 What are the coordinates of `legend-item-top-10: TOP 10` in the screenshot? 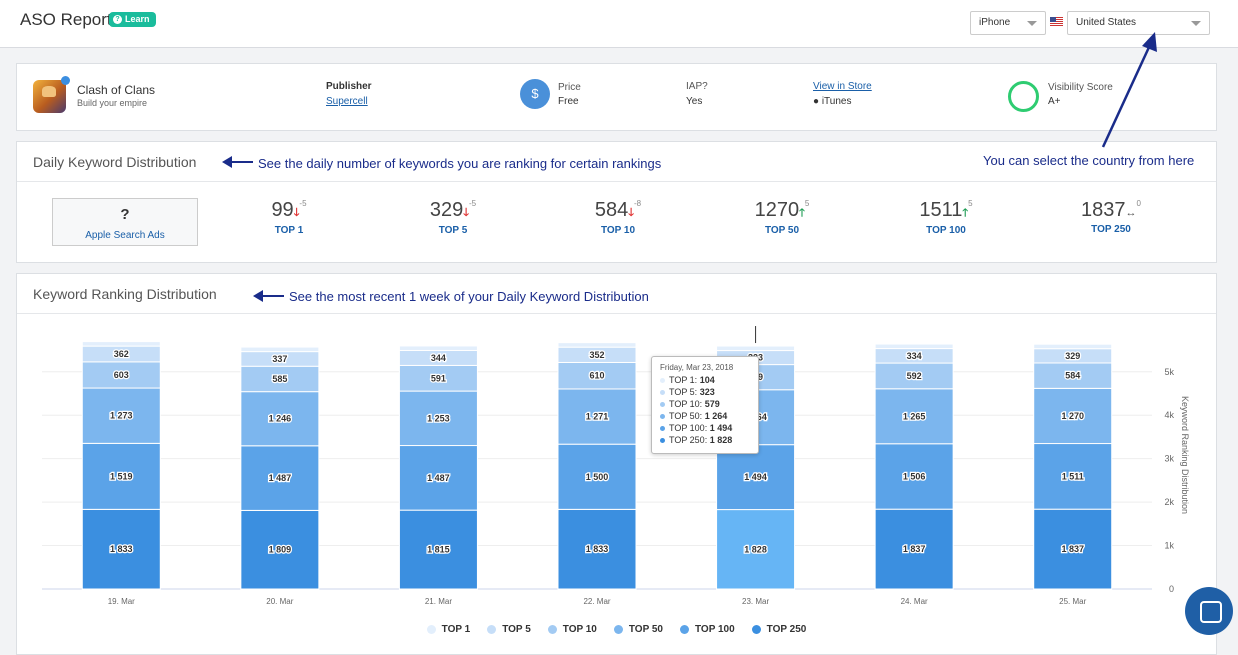 It's located at (572, 629).